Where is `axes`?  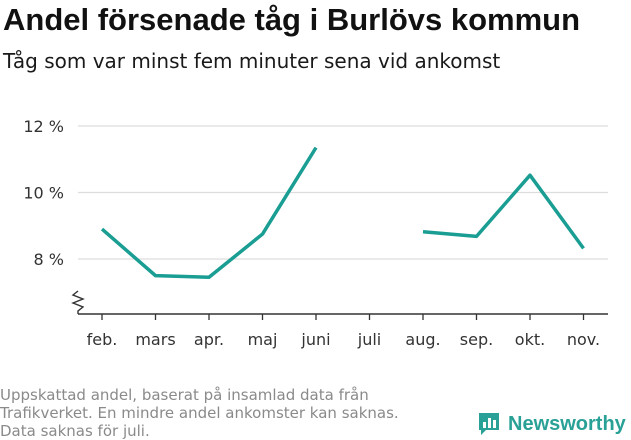 axes is located at coordinates (339, 305).